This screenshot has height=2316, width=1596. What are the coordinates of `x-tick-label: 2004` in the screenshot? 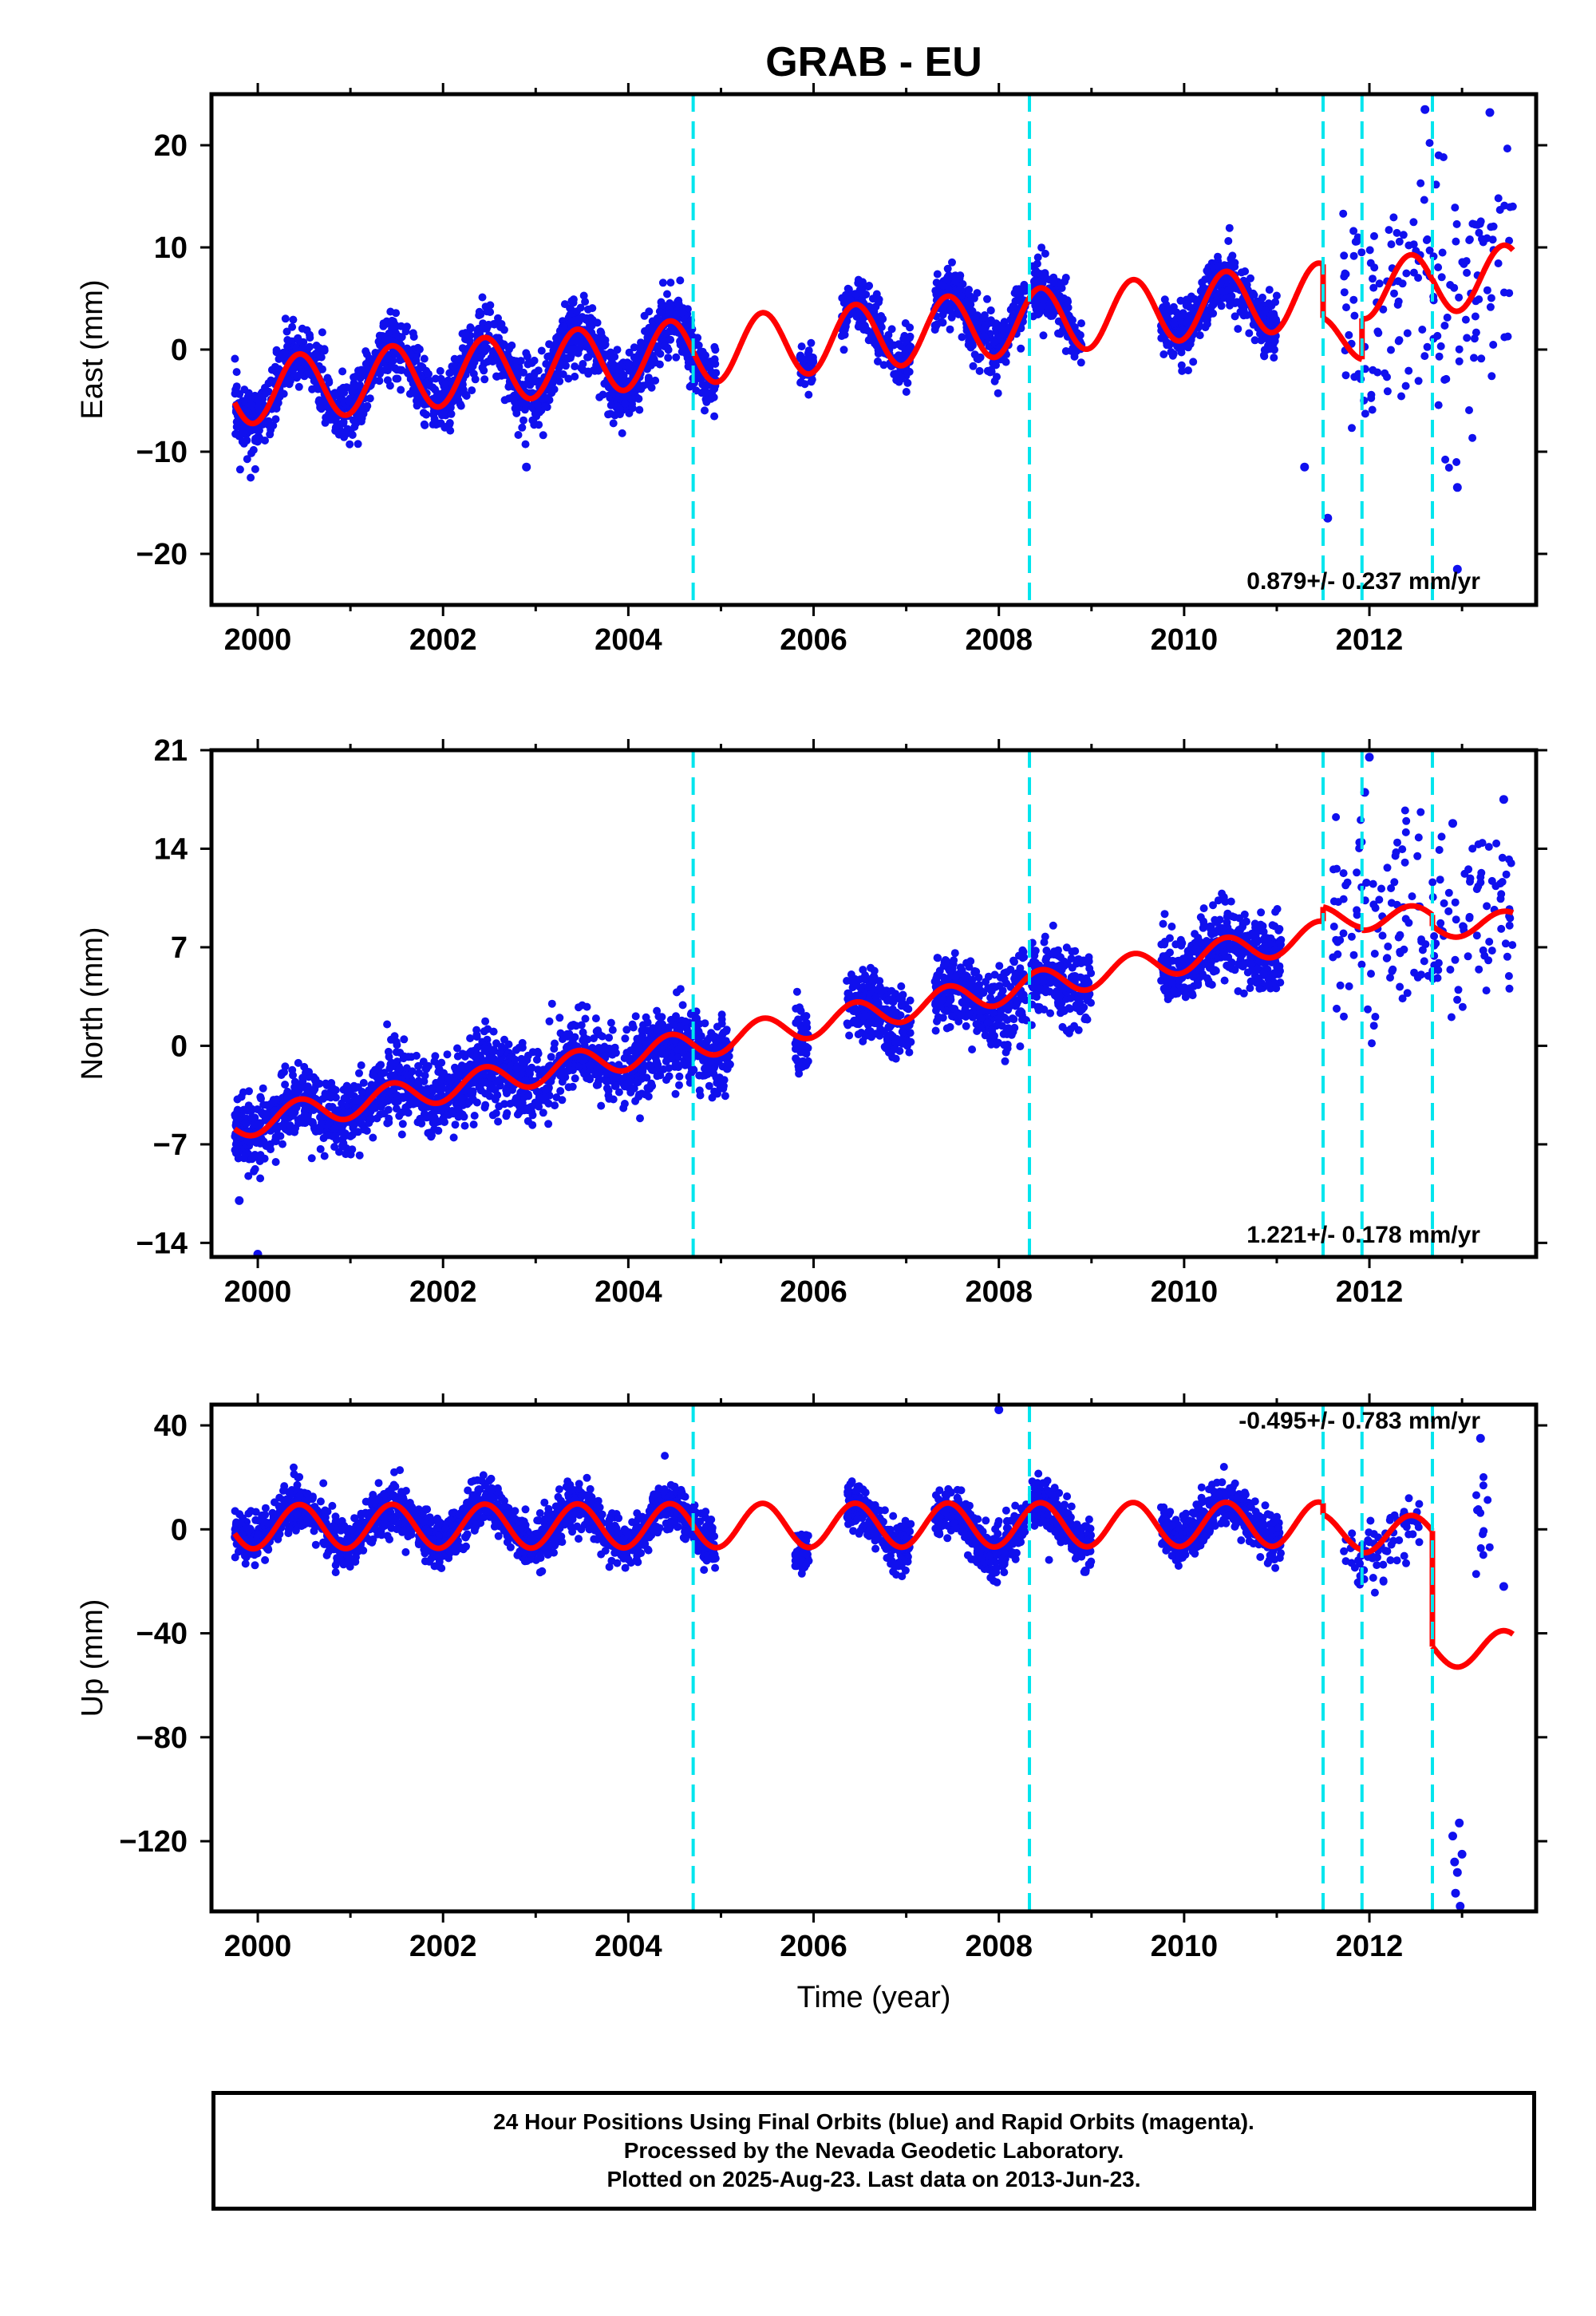 It's located at (628, 640).